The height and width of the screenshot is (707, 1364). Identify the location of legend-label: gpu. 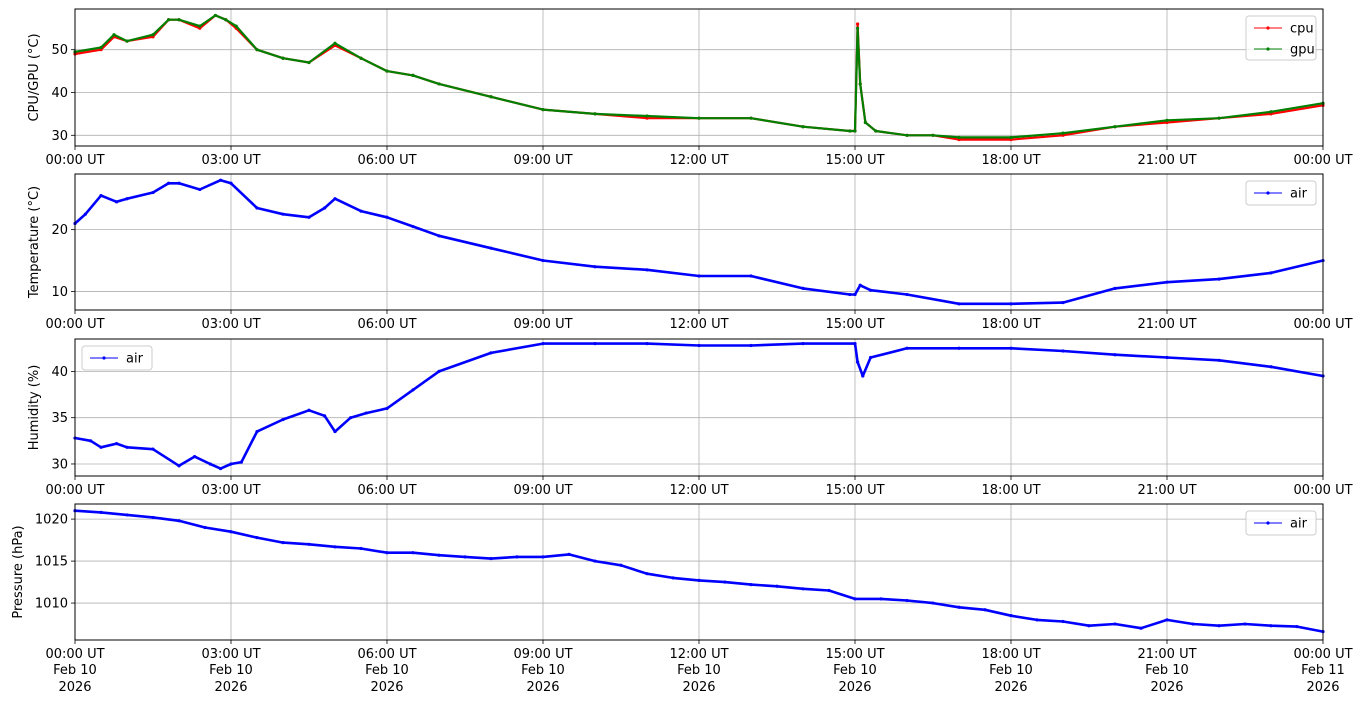
(1302, 50).